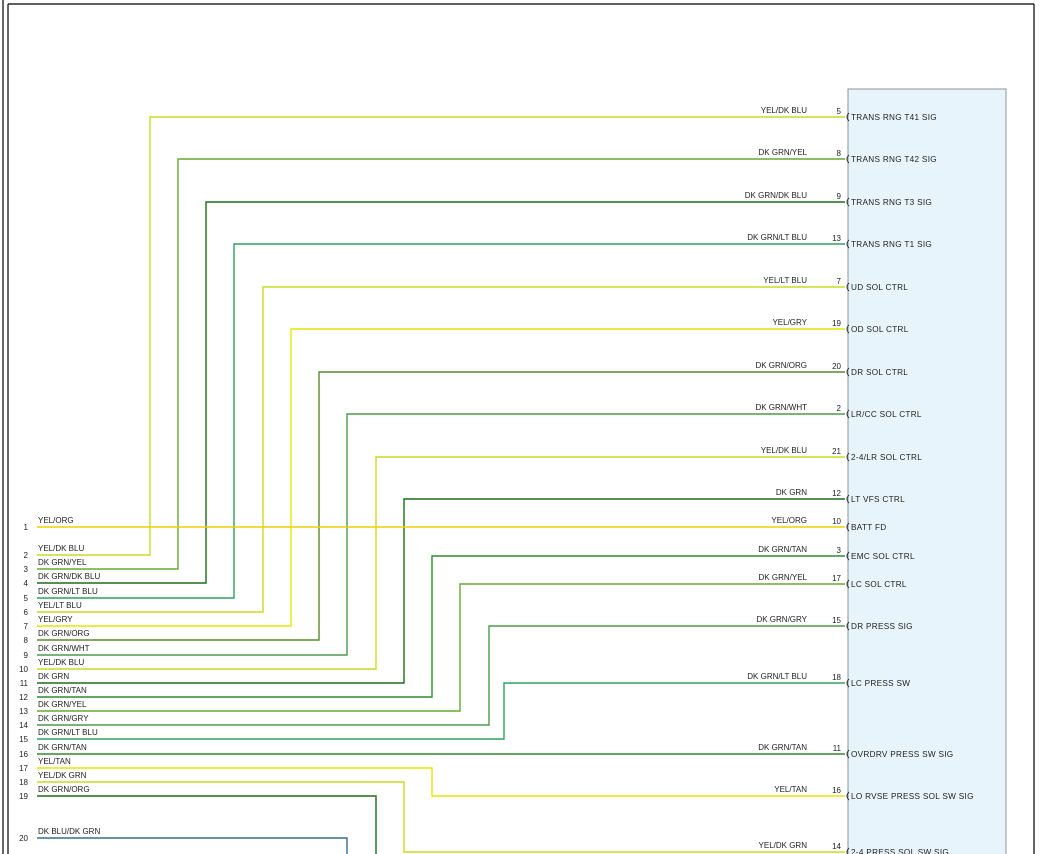 Image resolution: width=1045 pixels, height=854 pixels. What do you see at coordinates (891, 244) in the screenshot?
I see `signal-name-pin-13: TRANS RNG T1 SIG` at bounding box center [891, 244].